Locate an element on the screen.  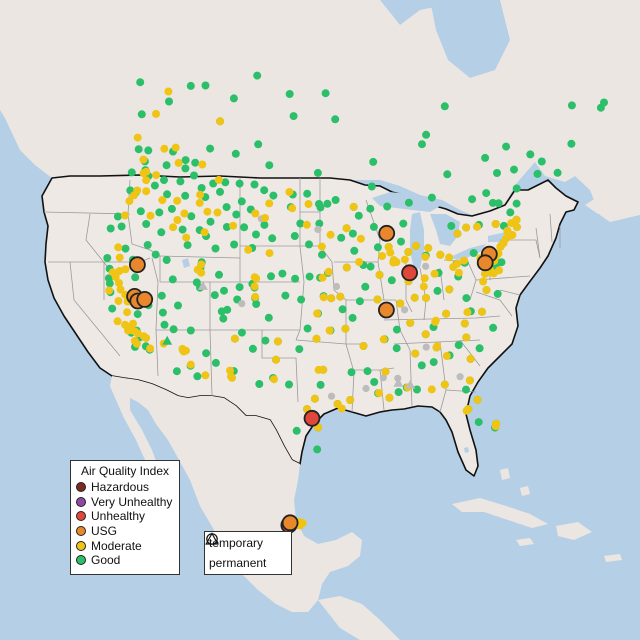
legend-label-hazardous: Hazardous is located at coordinates (120, 487).